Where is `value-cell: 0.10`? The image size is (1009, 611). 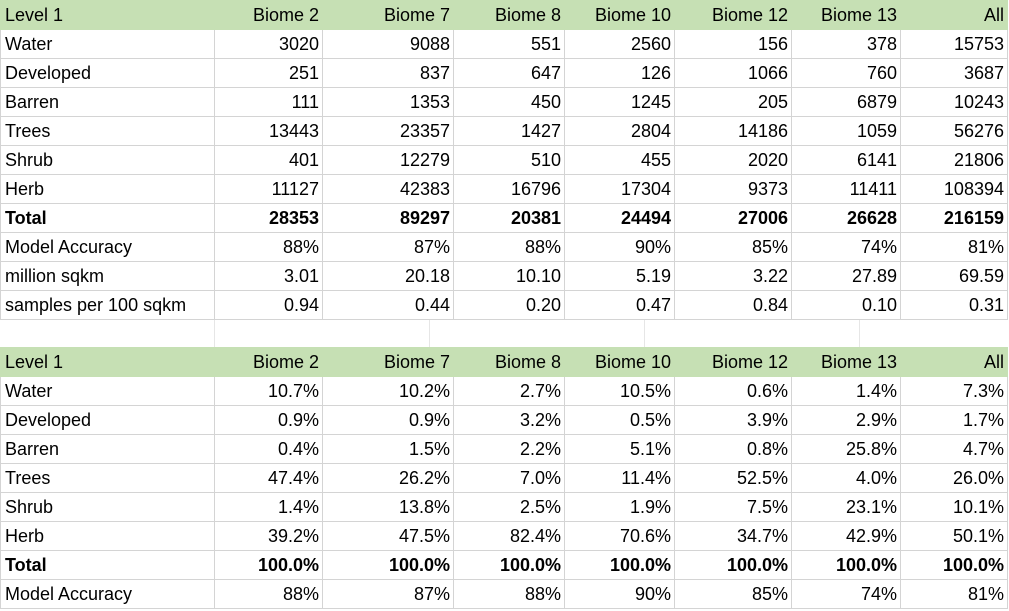
value-cell: 0.10 is located at coordinates (846, 305).